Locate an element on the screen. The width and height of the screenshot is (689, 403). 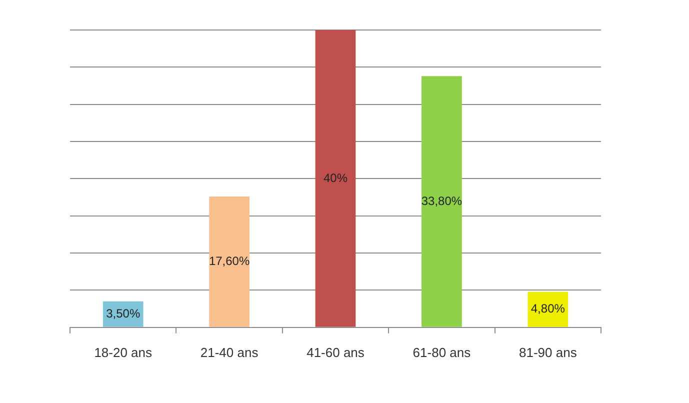
data-label: 33,80% is located at coordinates (441, 201).